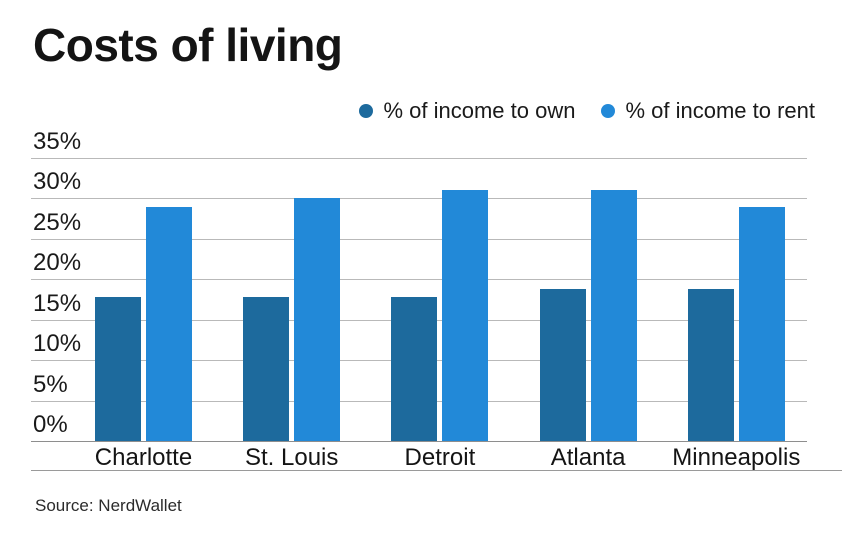 The height and width of the screenshot is (550, 844). What do you see at coordinates (291, 457) in the screenshot?
I see `x-axis-label-stlouis: St. Louis` at bounding box center [291, 457].